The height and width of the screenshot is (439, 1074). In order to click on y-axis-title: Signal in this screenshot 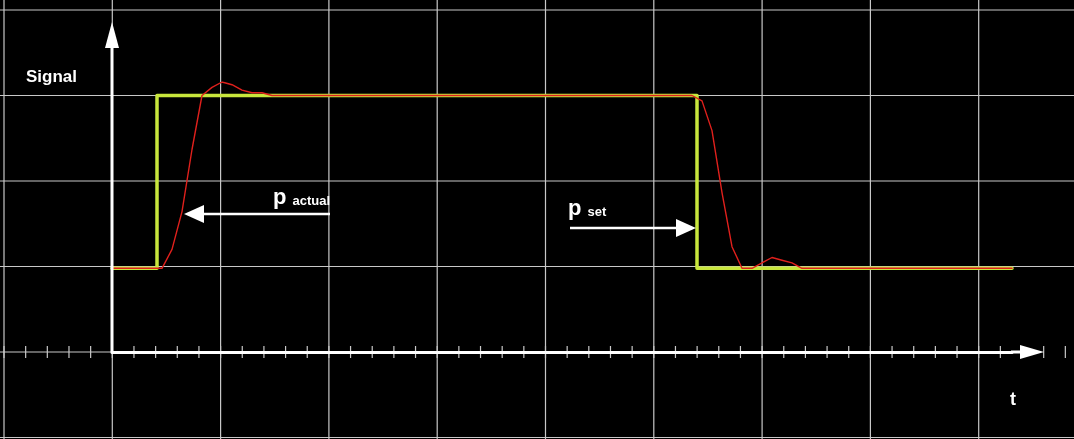, I will do `click(52, 76)`.